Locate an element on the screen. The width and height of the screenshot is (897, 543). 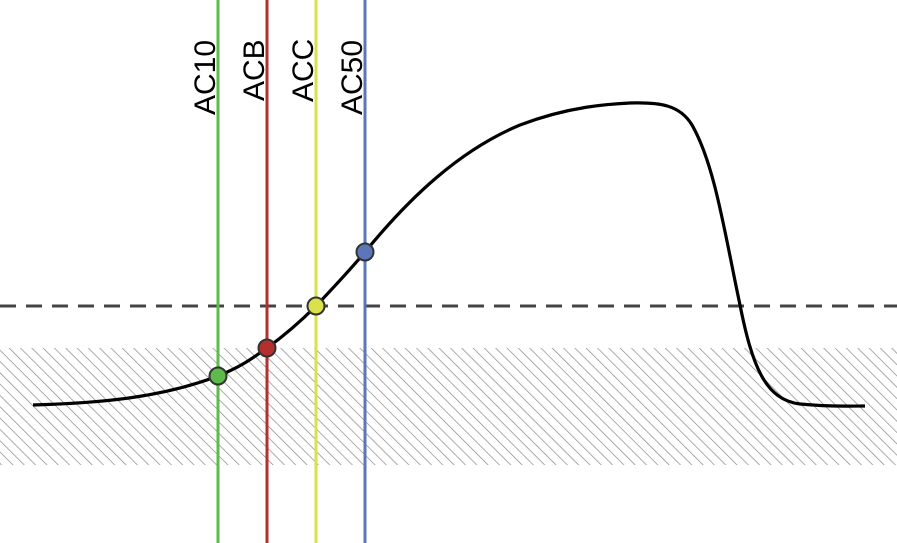
marker-label-ac50: AC50 is located at coordinates (352, 77).